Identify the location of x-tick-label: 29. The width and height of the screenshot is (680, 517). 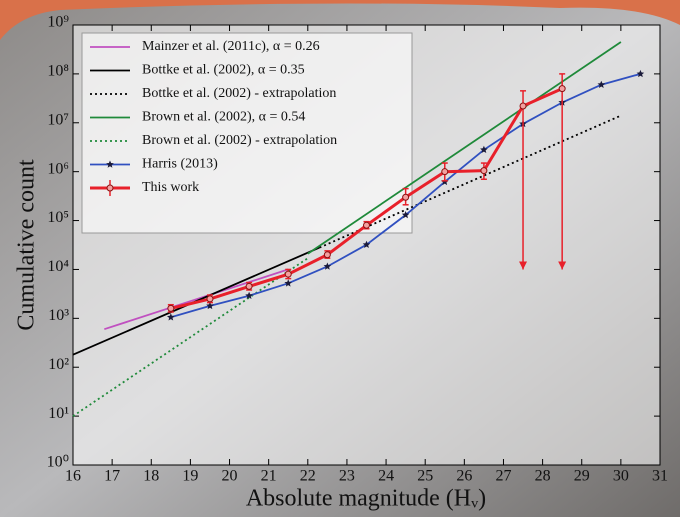
(582, 476).